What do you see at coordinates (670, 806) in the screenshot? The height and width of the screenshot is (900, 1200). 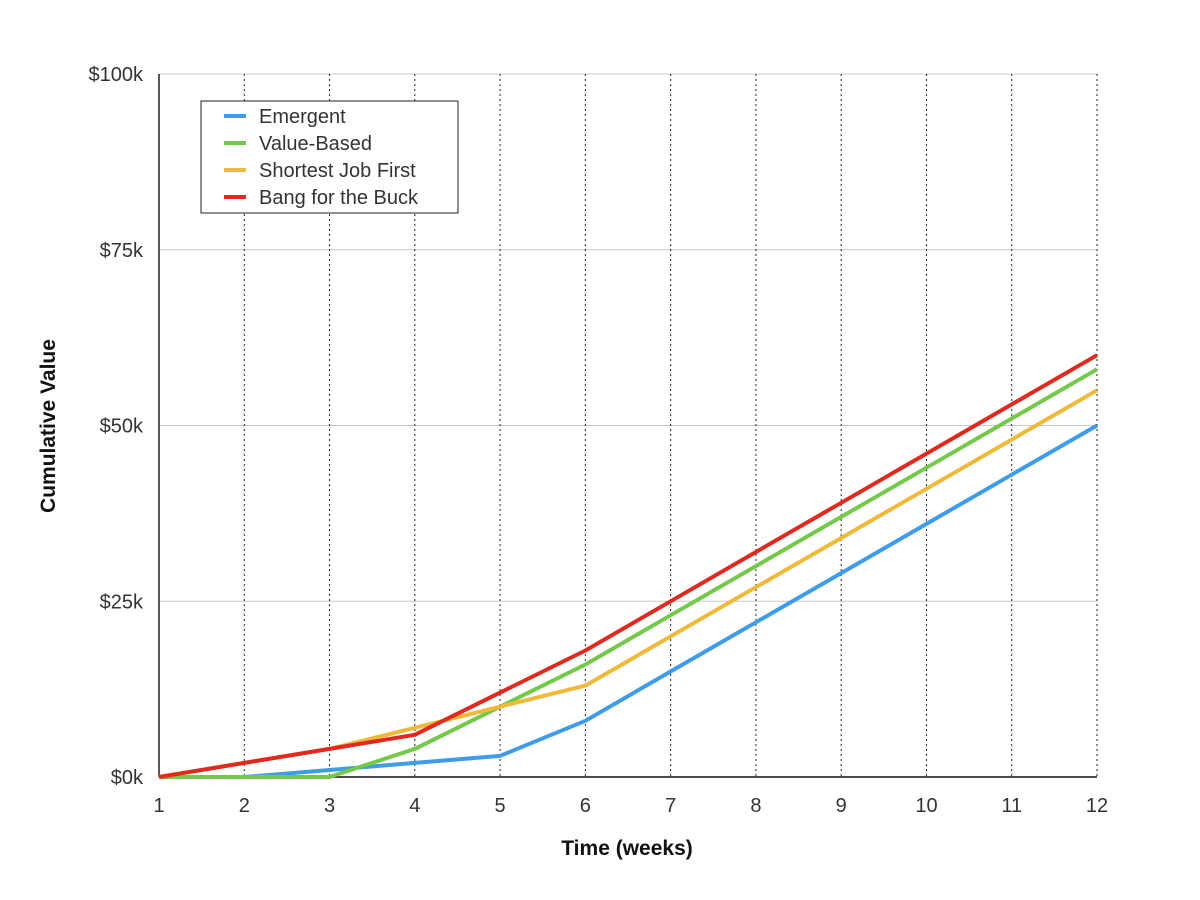 I see `x-tick-label: 7` at bounding box center [670, 806].